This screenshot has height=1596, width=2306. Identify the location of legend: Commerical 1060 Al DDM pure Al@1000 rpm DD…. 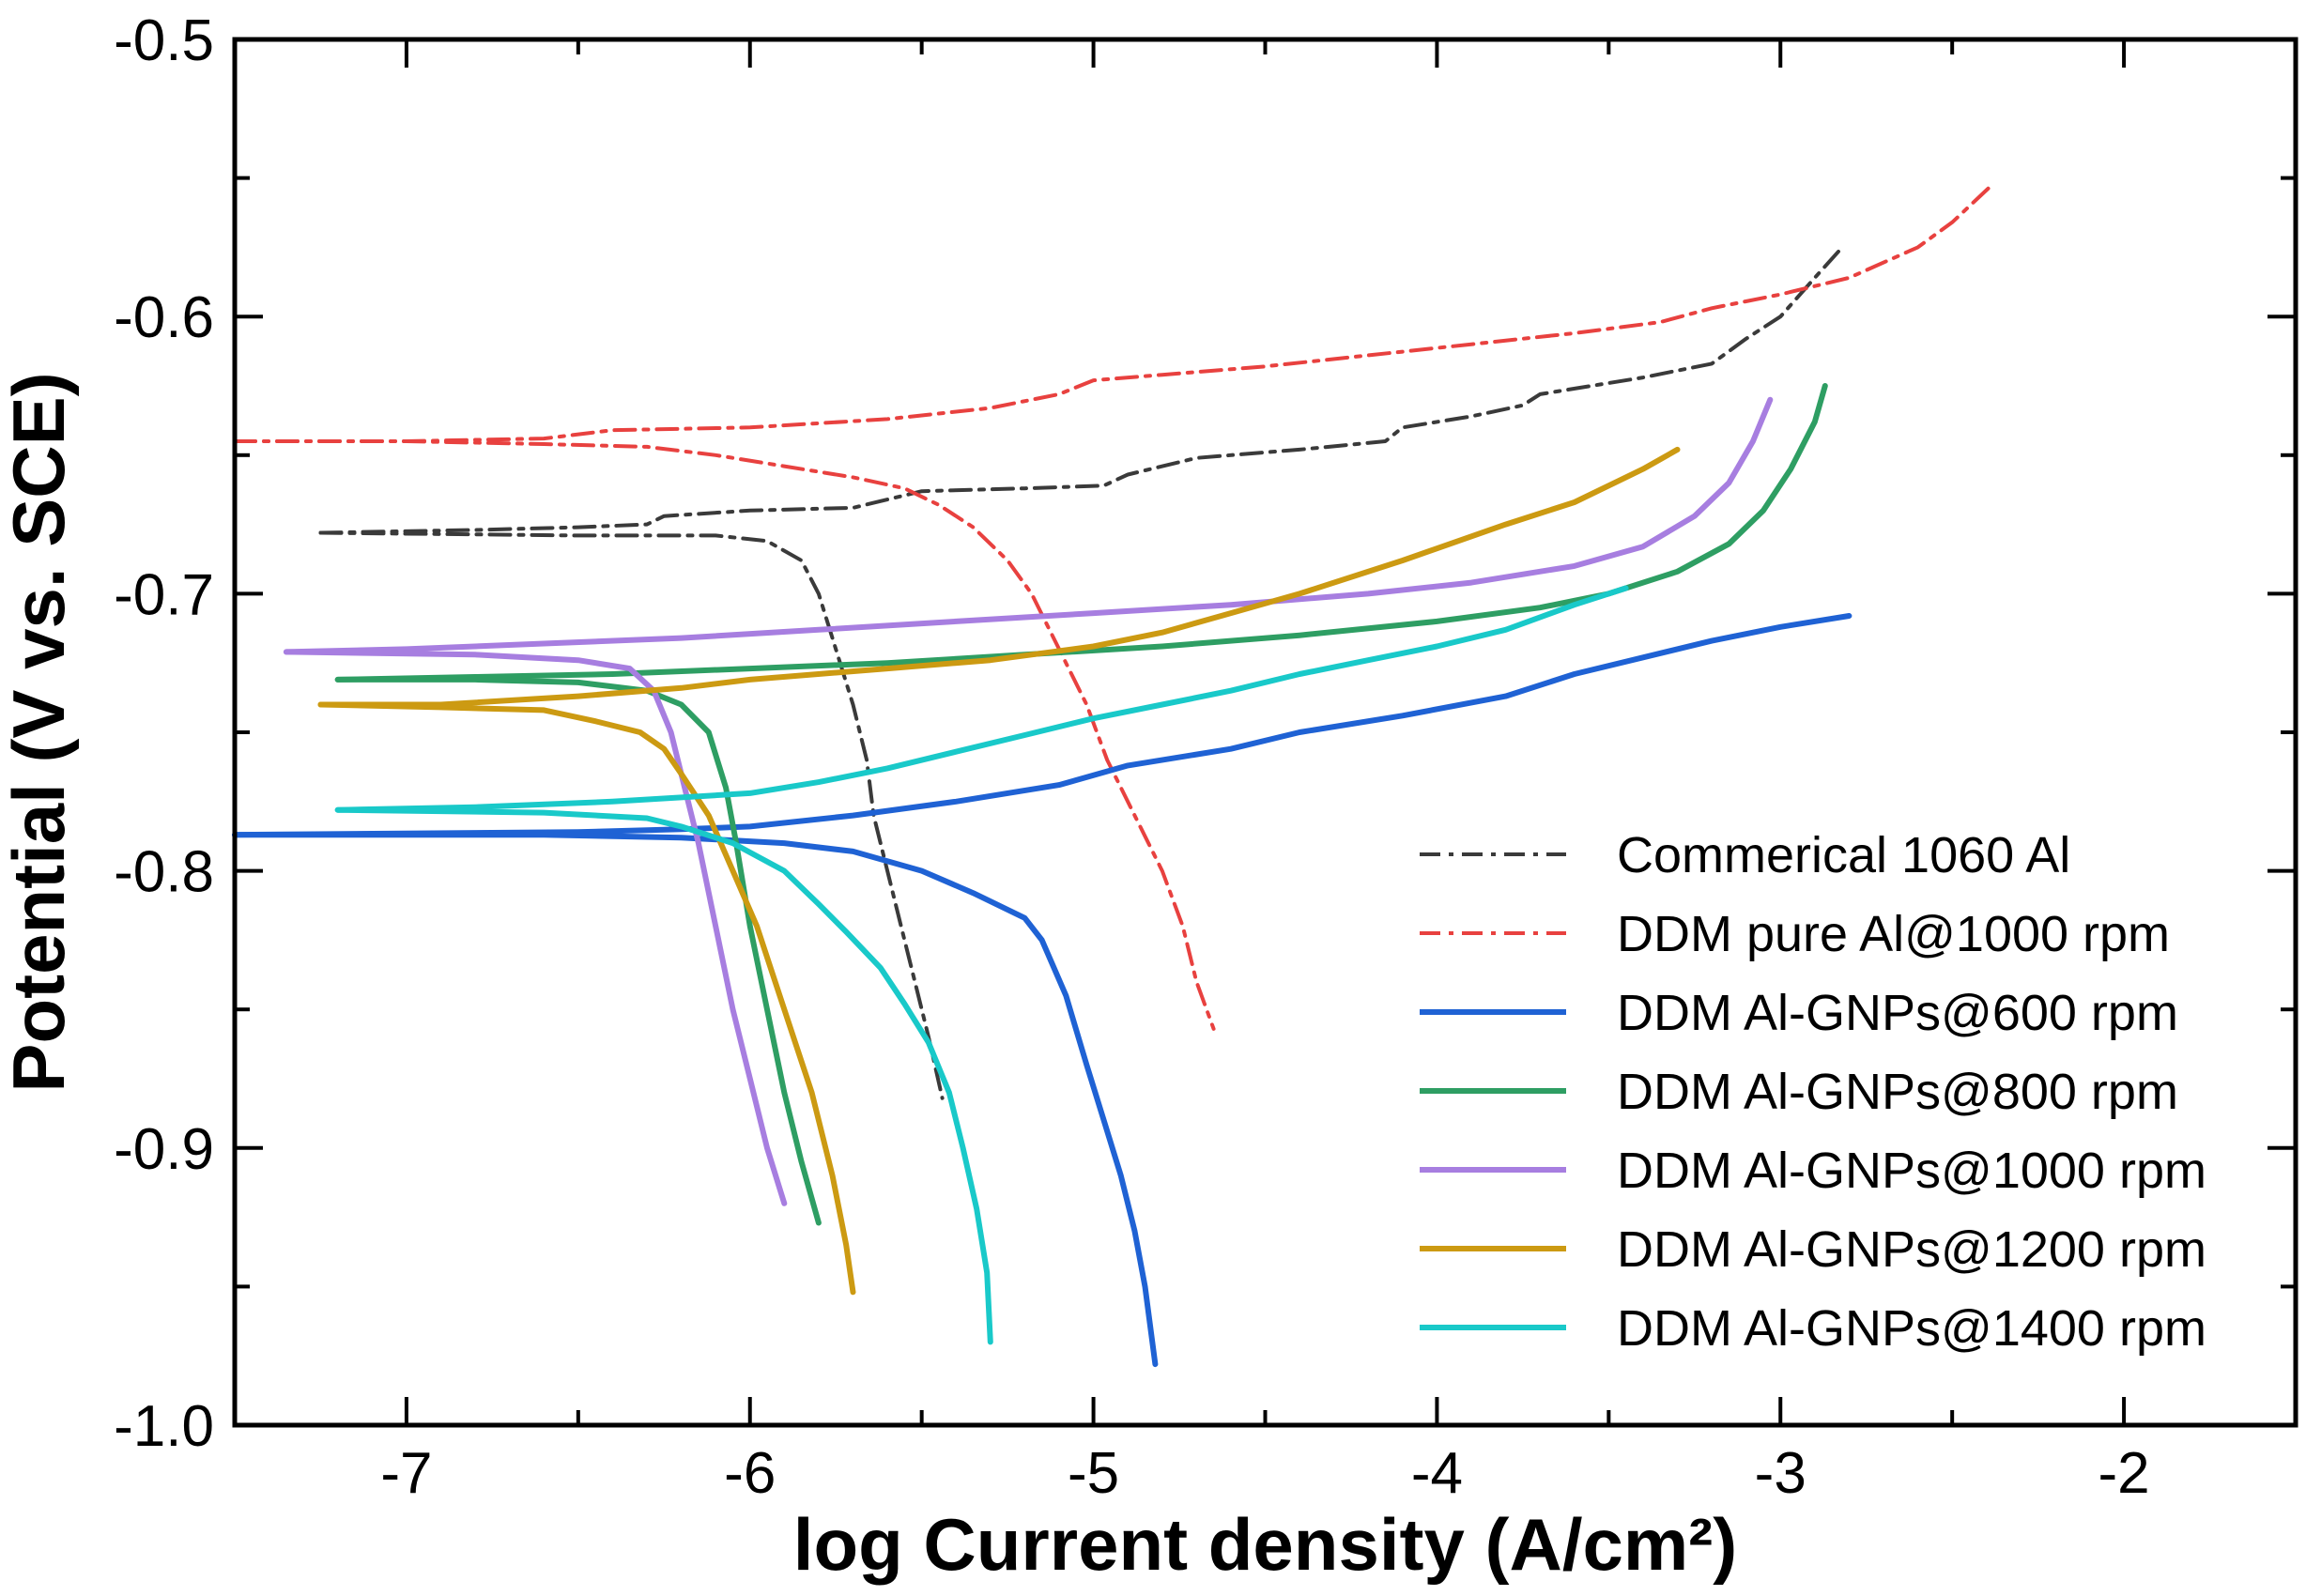
(1813, 1092).